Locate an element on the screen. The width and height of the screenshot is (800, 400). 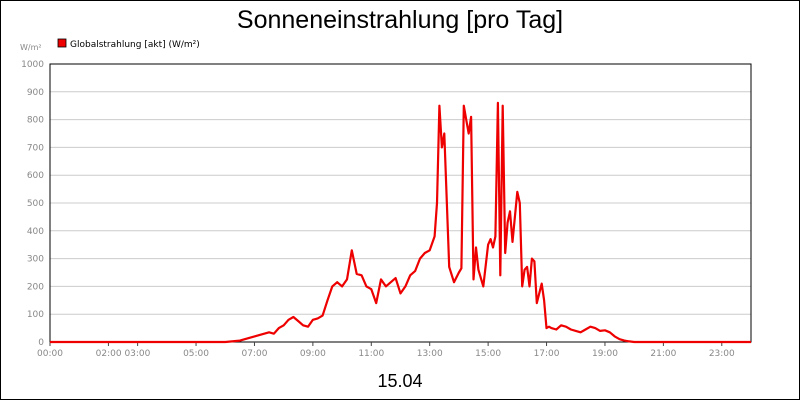
chart-title: Sonneneinstrahlung [pro Tag] is located at coordinates (400, 20).